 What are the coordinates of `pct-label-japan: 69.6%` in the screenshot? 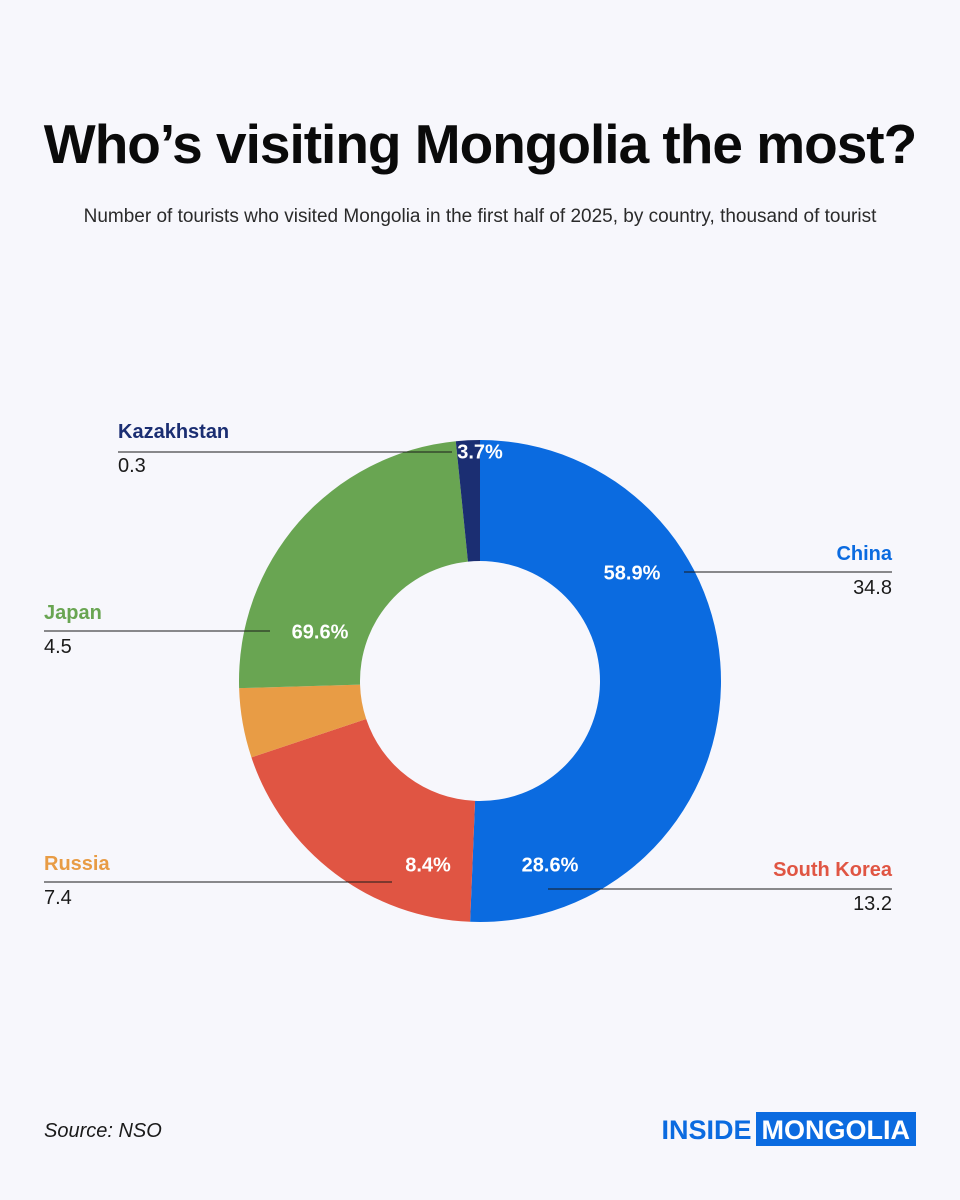 It's located at (320, 632).